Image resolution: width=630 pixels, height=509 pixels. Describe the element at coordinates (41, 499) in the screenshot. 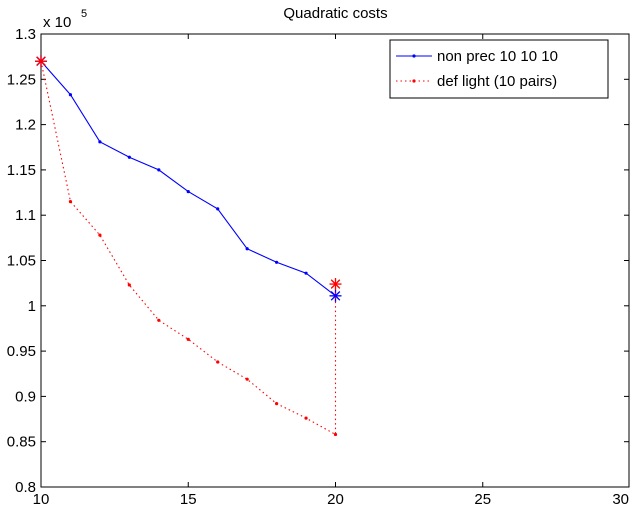

I see `x-tick-label: 10` at that location.